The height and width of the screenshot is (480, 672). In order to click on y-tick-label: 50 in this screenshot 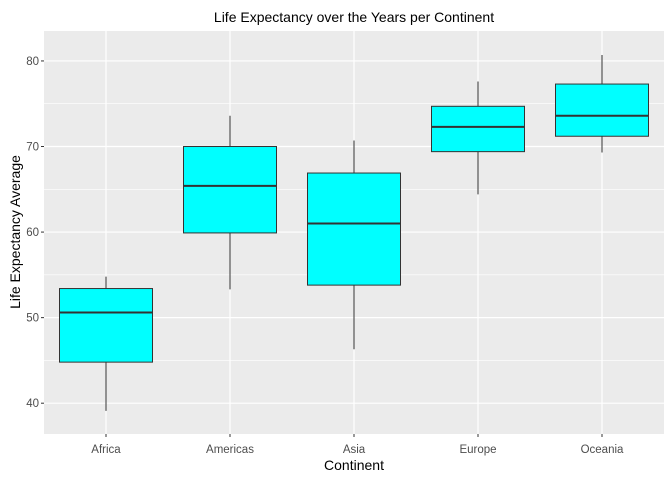, I will do `click(32, 319)`.